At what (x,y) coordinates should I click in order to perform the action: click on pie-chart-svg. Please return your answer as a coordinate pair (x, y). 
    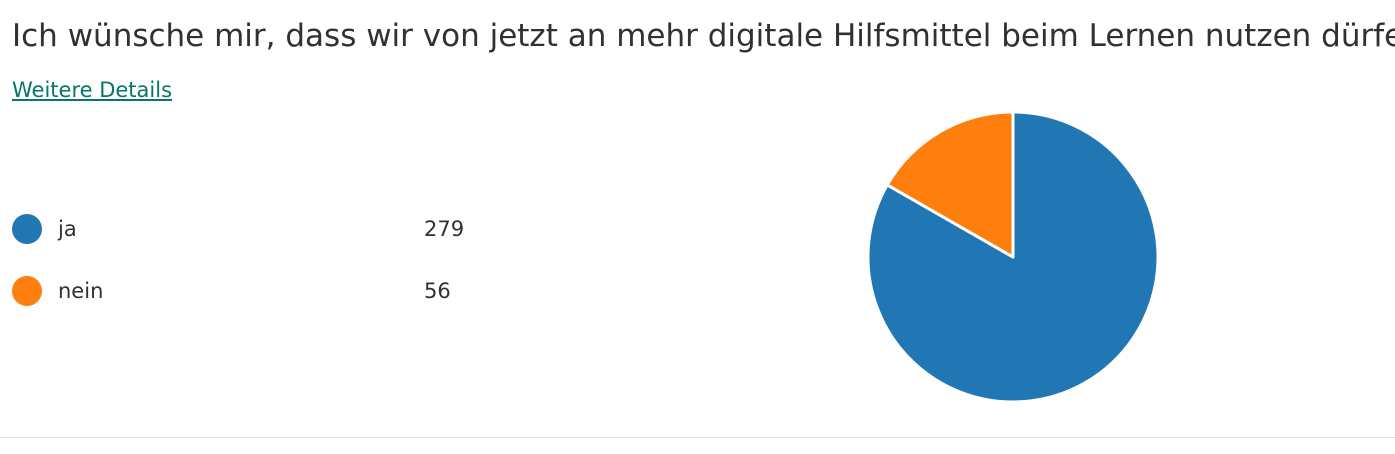
    Looking at the image, I should click on (1013, 257).